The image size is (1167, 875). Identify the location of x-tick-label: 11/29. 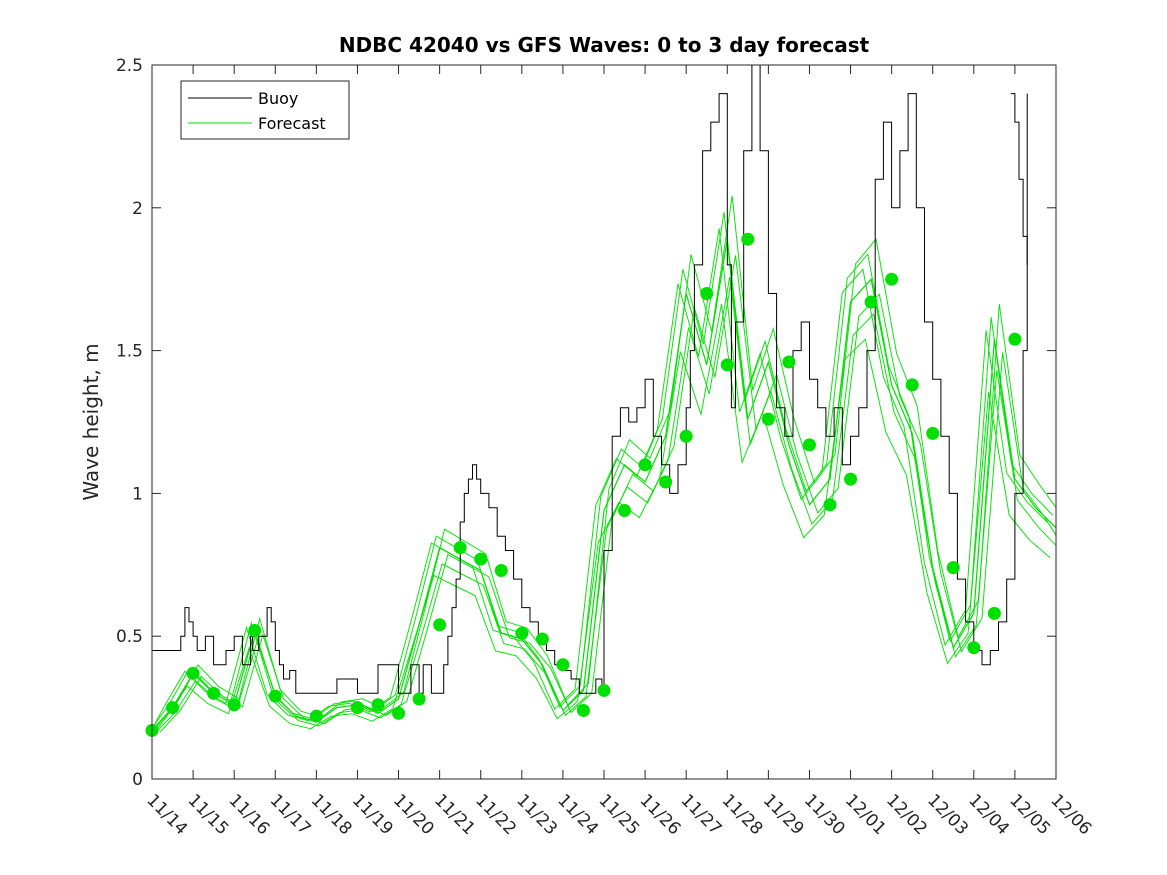
(783, 814).